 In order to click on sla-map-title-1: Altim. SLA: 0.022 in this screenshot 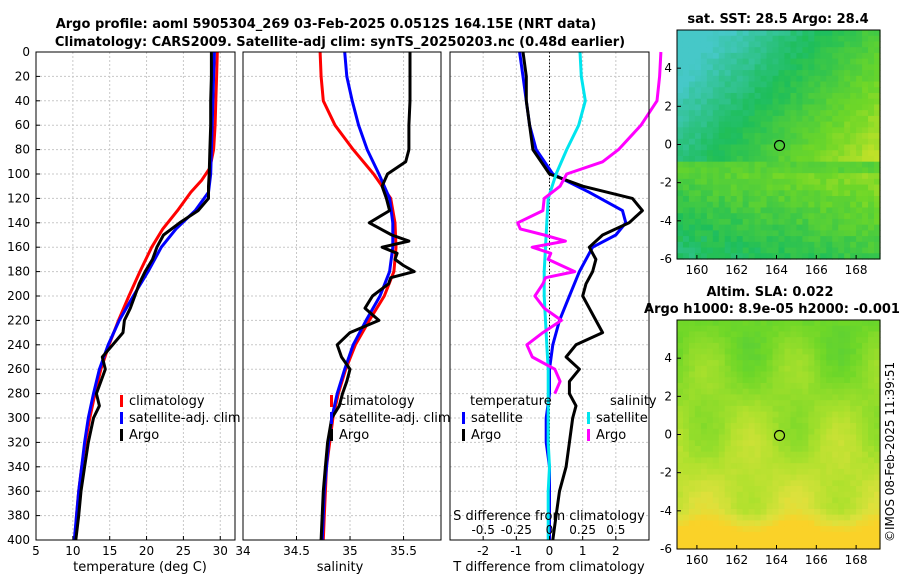, I will do `click(770, 292)`.